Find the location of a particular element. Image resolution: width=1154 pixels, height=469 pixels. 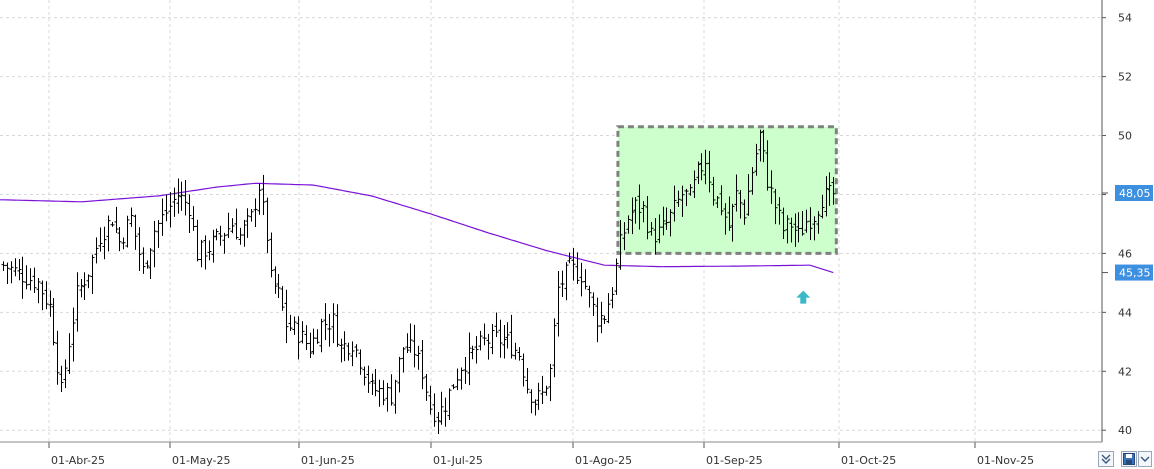

options-menu-button is located at coordinates (1145, 459).